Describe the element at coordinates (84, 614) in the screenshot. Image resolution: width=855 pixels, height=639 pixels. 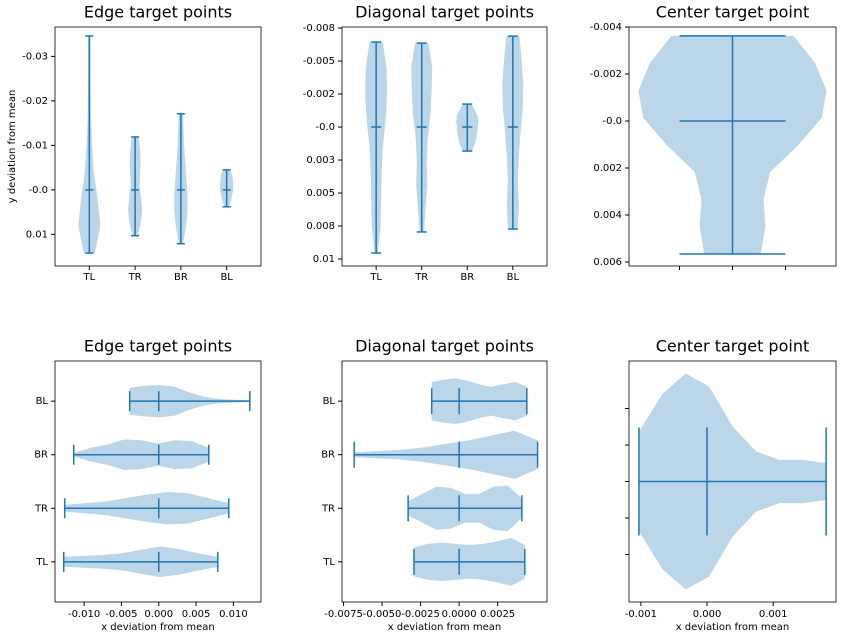
I see `x-tick-label: -0.010` at that location.